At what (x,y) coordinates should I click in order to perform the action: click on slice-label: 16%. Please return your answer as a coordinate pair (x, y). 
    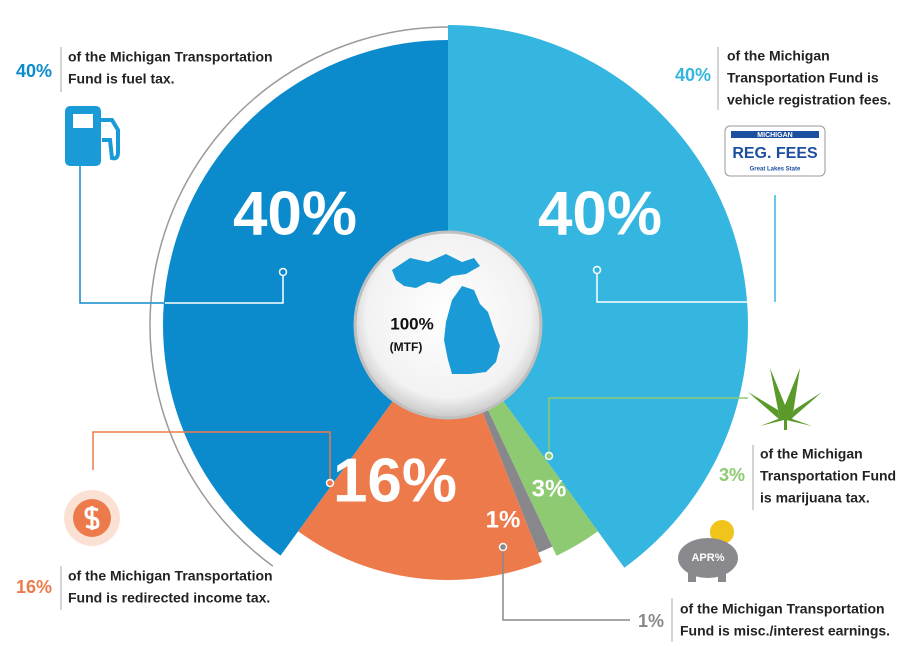
    Looking at the image, I should click on (395, 480).